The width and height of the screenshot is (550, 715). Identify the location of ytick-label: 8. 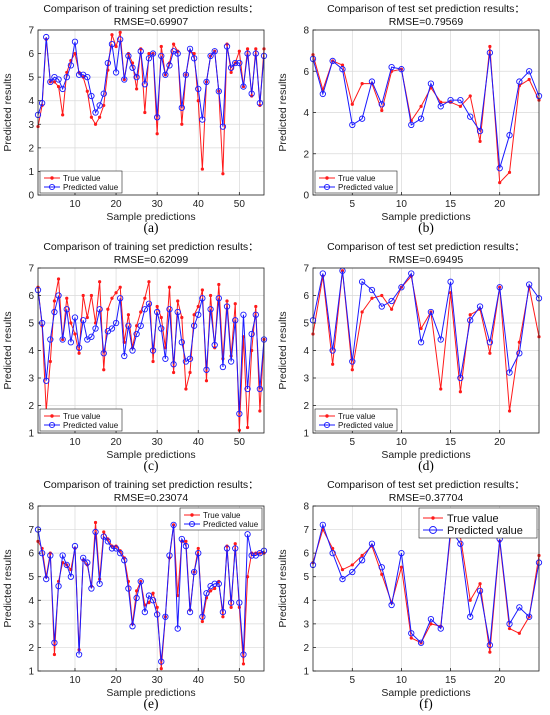
(306, 31).